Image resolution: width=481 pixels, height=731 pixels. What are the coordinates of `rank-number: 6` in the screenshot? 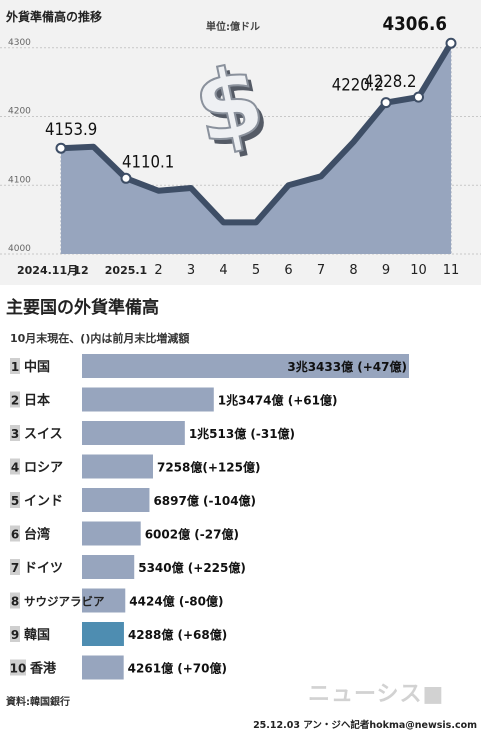 It's located at (15, 535).